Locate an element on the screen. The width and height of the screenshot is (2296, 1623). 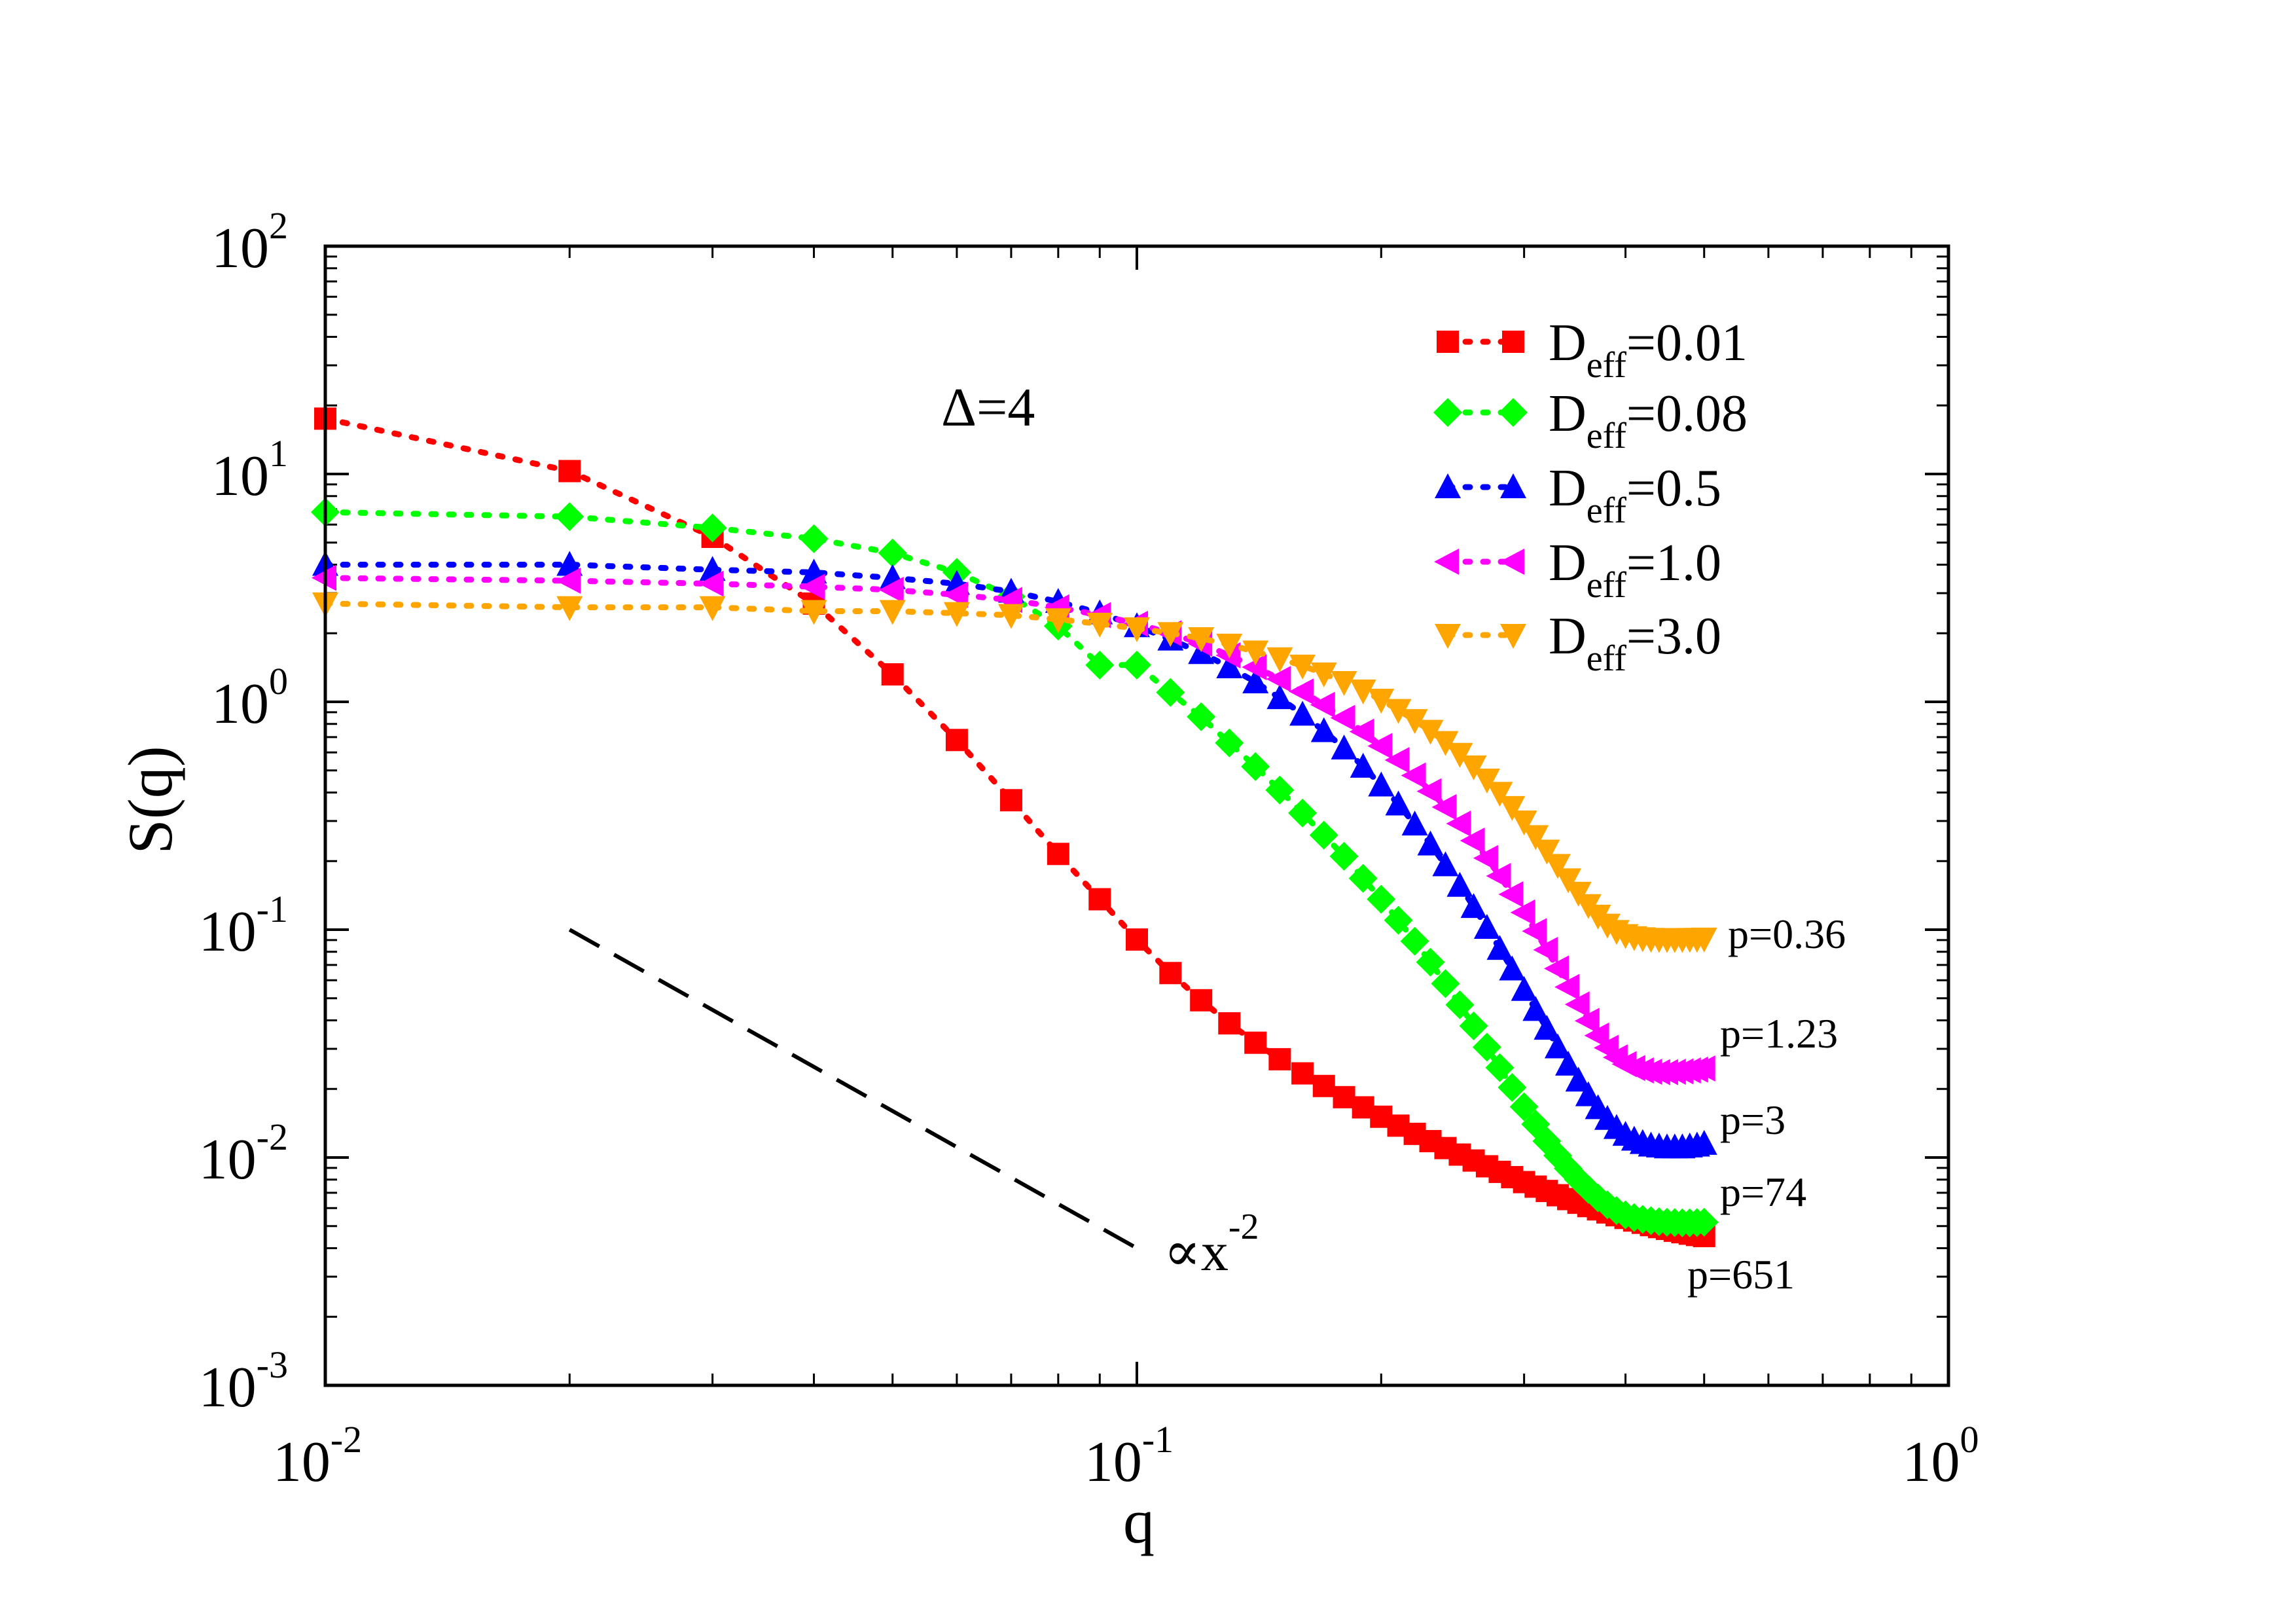
legend-marker-diamond is located at coordinates (1447, 412).